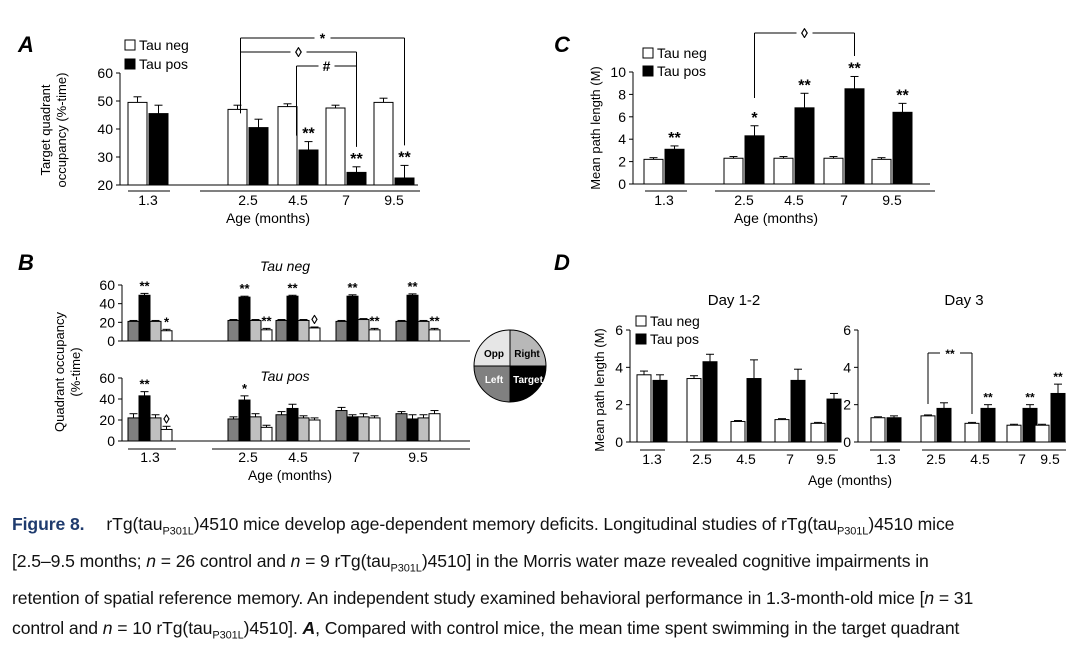 Image resolution: width=1080 pixels, height=652 pixels. I want to click on y-axis-title-b: Quadrant occupancy, so click(59, 372).